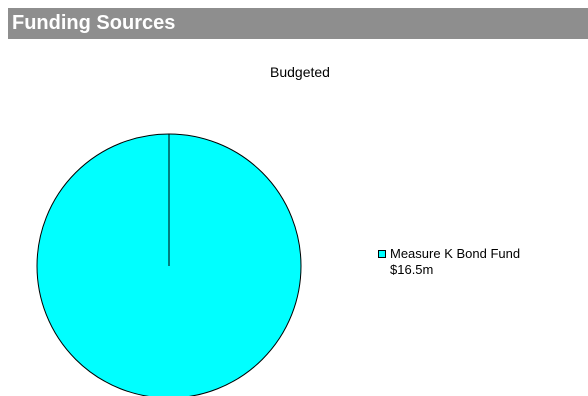 The image size is (588, 396). What do you see at coordinates (298, 23) in the screenshot?
I see `section-header: Funding Sources` at bounding box center [298, 23].